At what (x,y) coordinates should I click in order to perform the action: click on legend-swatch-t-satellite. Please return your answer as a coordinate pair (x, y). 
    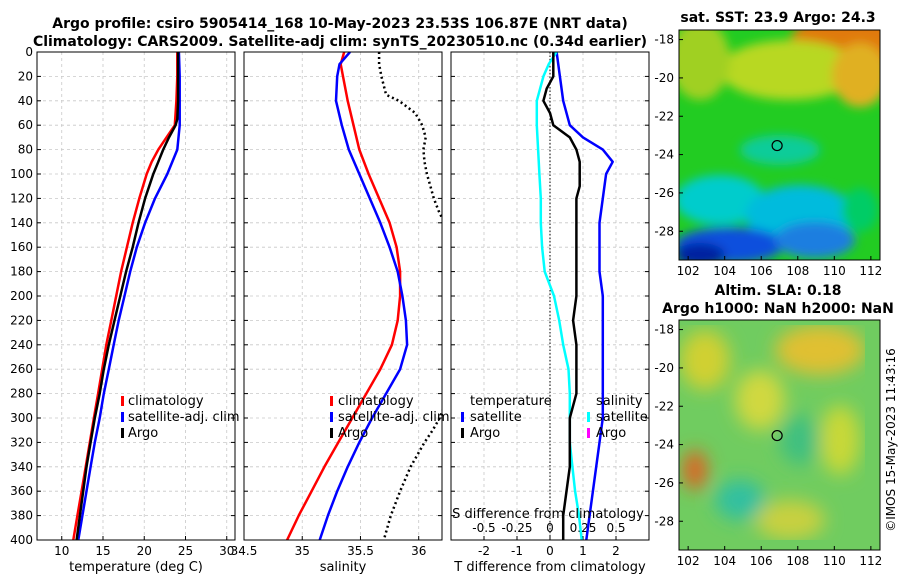
    Looking at the image, I should click on (462, 417).